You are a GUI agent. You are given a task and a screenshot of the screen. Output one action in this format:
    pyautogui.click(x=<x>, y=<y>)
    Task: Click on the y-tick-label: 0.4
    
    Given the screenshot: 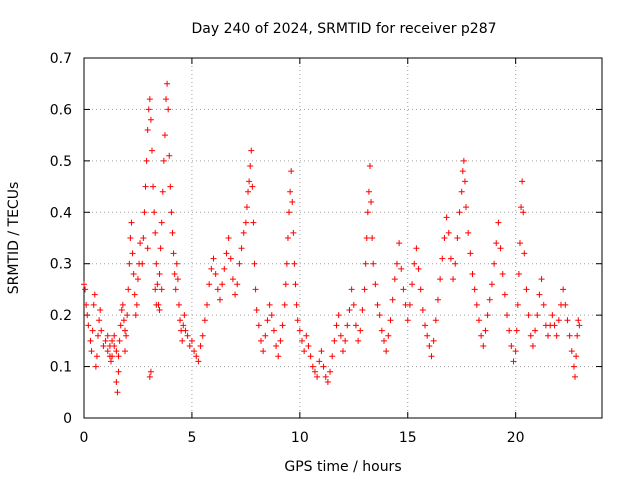 What is the action you would take?
    pyautogui.click(x=61, y=213)
    